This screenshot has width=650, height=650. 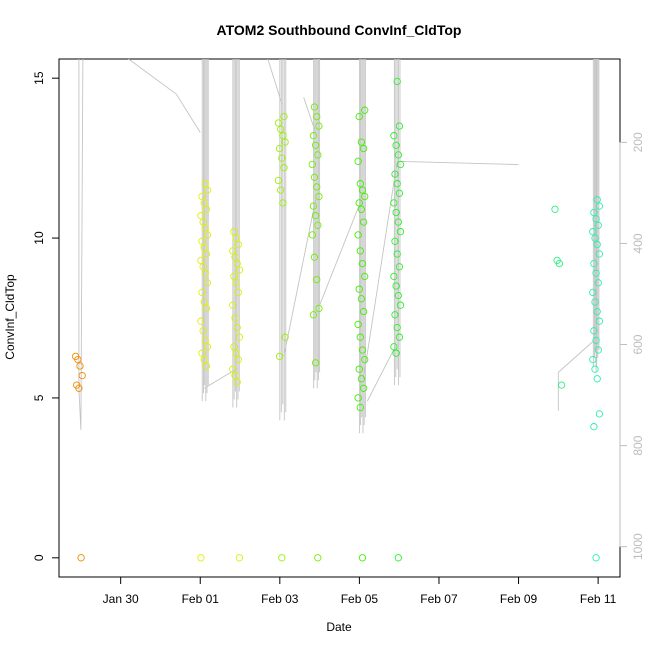 What do you see at coordinates (519, 599) in the screenshot?
I see `x-tick-label: Feb 09` at bounding box center [519, 599].